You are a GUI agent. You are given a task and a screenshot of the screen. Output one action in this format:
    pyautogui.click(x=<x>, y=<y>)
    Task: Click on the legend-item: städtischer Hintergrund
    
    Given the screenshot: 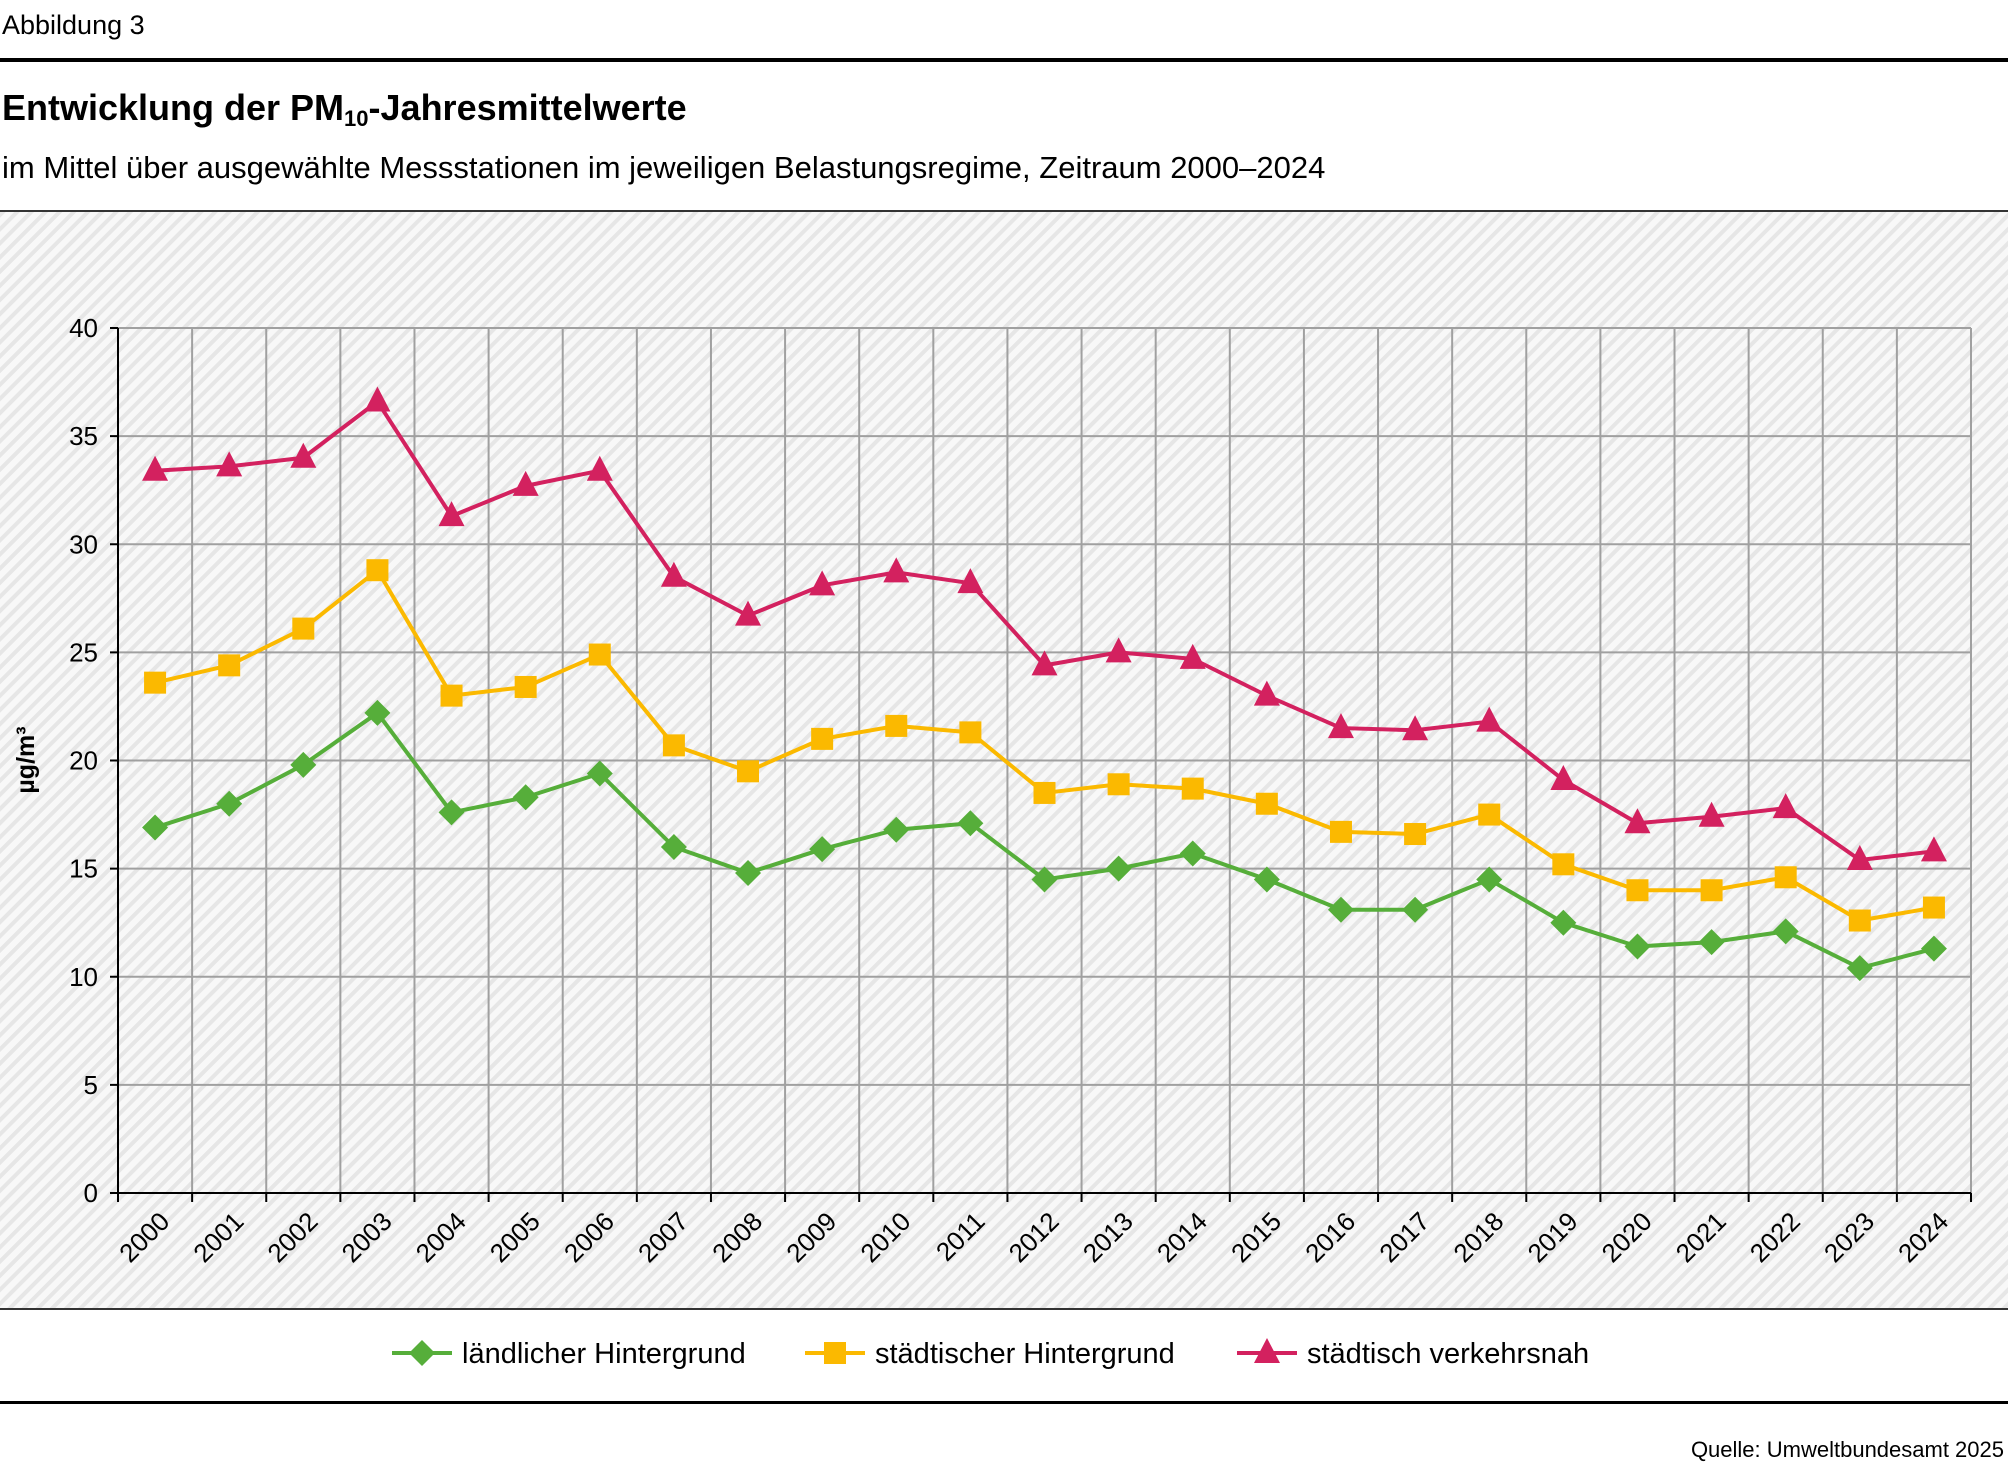 What is the action you would take?
    pyautogui.click(x=990, y=1354)
    